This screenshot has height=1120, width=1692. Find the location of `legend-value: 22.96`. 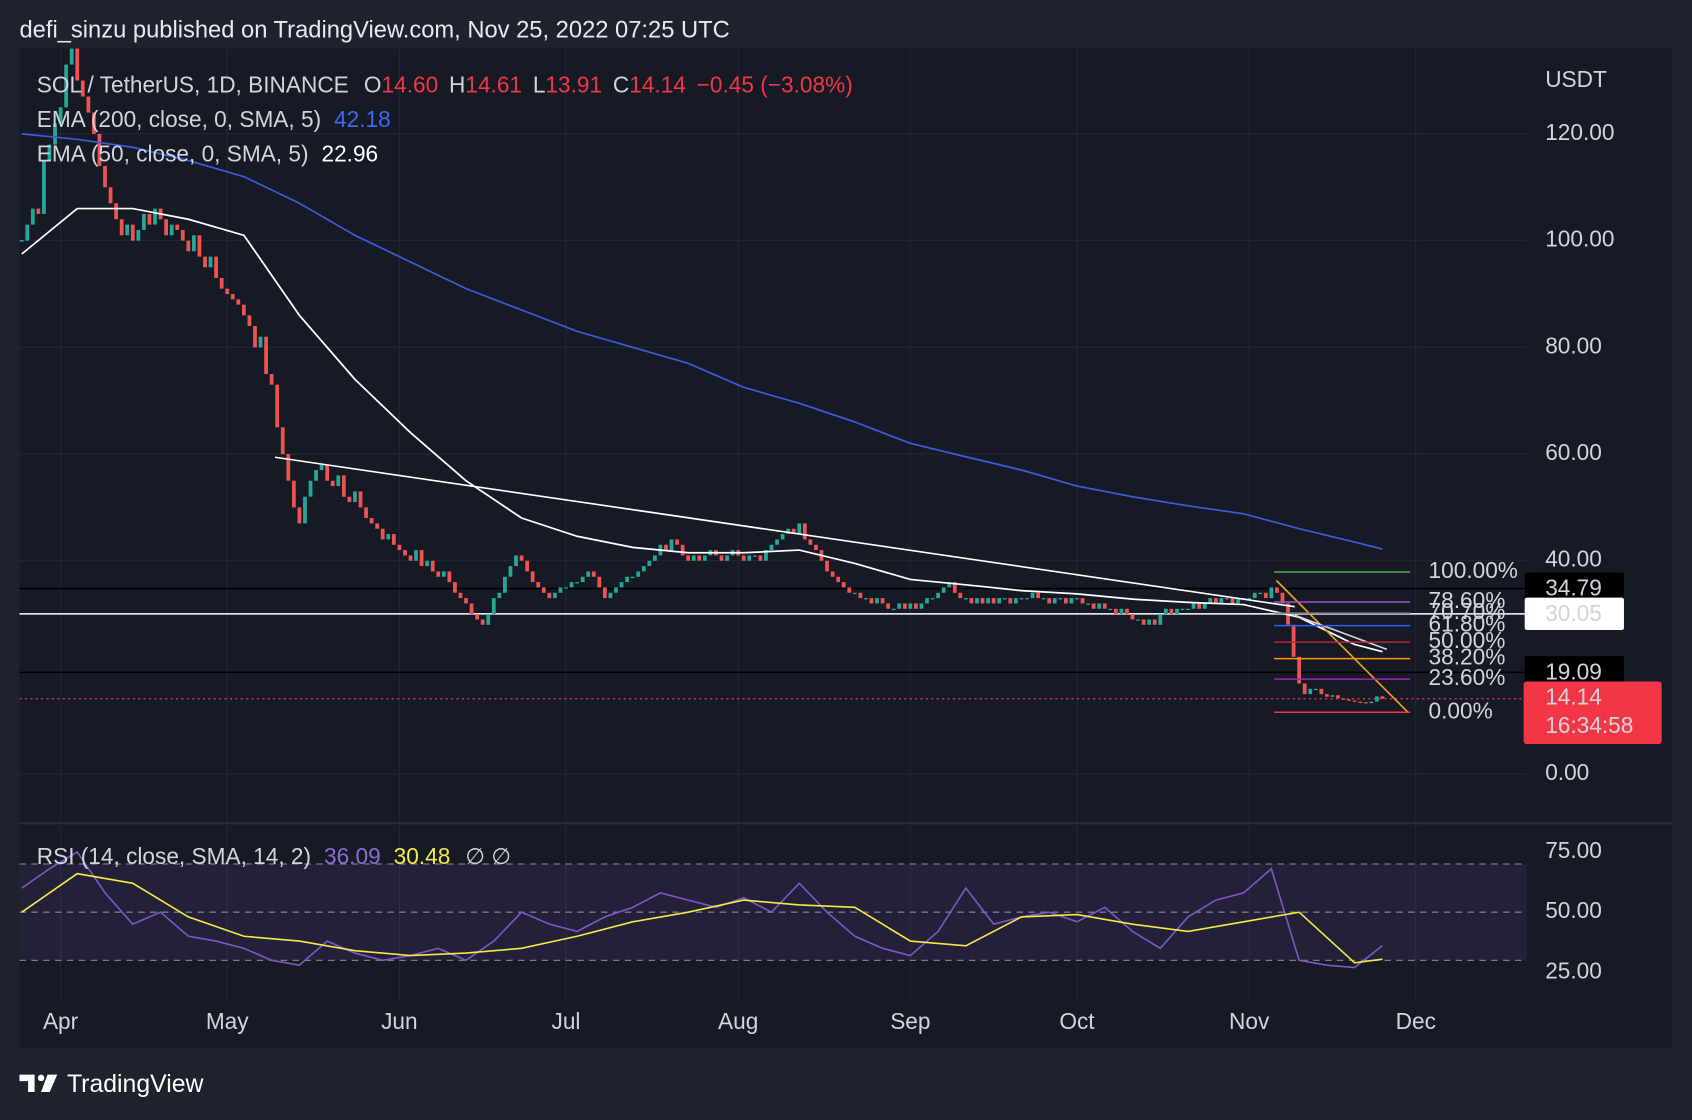

legend-value: 22.96 is located at coordinates (349, 153).